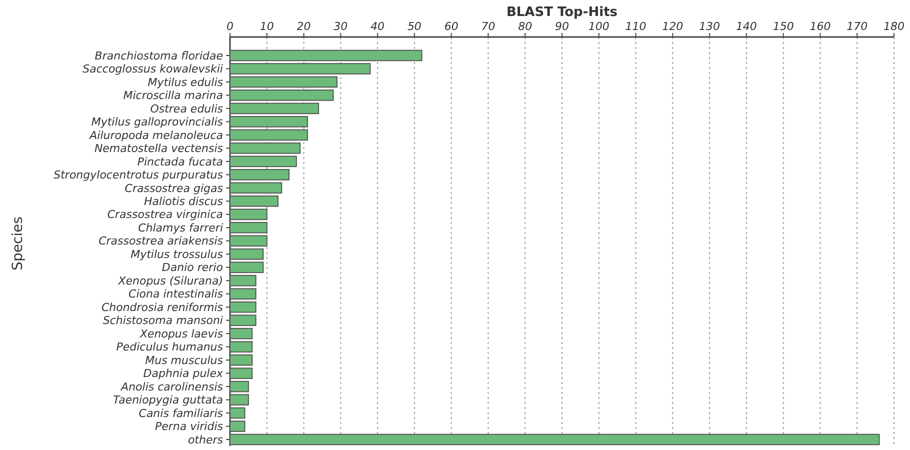 The width and height of the screenshot is (910, 450). What do you see at coordinates (206, 439) in the screenshot?
I see `y-tick-label: others` at bounding box center [206, 439].